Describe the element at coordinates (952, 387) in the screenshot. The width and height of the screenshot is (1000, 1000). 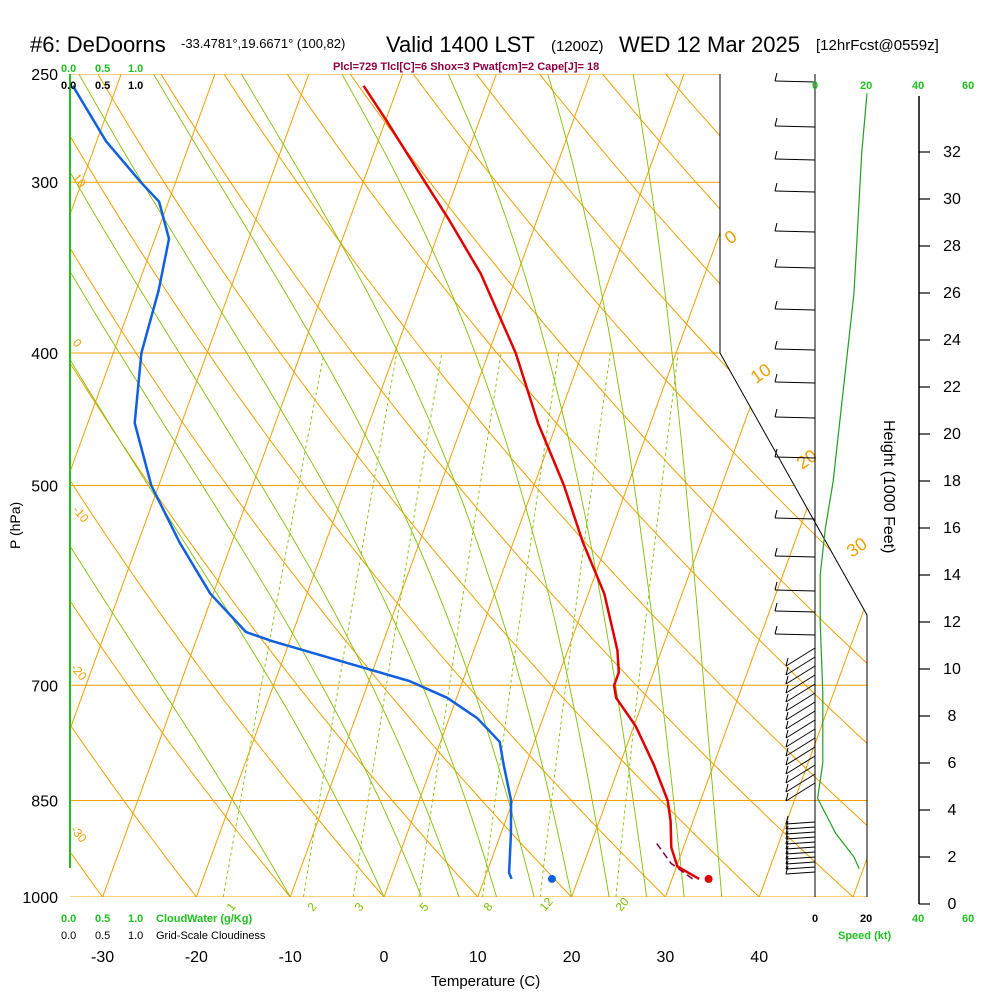
I see `height-tick-label: 22` at that location.